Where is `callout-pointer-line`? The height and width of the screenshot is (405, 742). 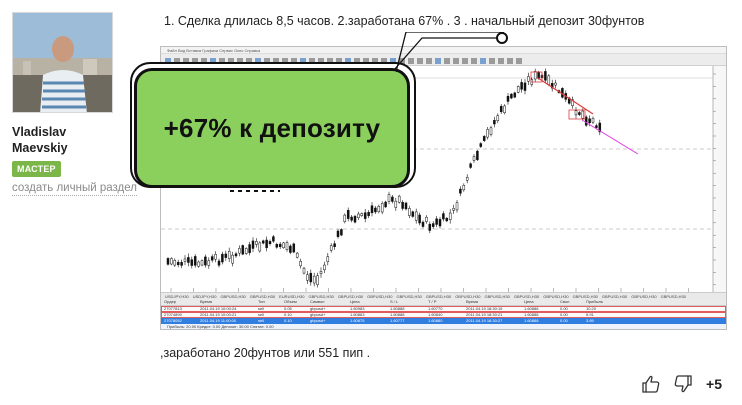
callout-pointer-line is located at coordinates (450, 51).